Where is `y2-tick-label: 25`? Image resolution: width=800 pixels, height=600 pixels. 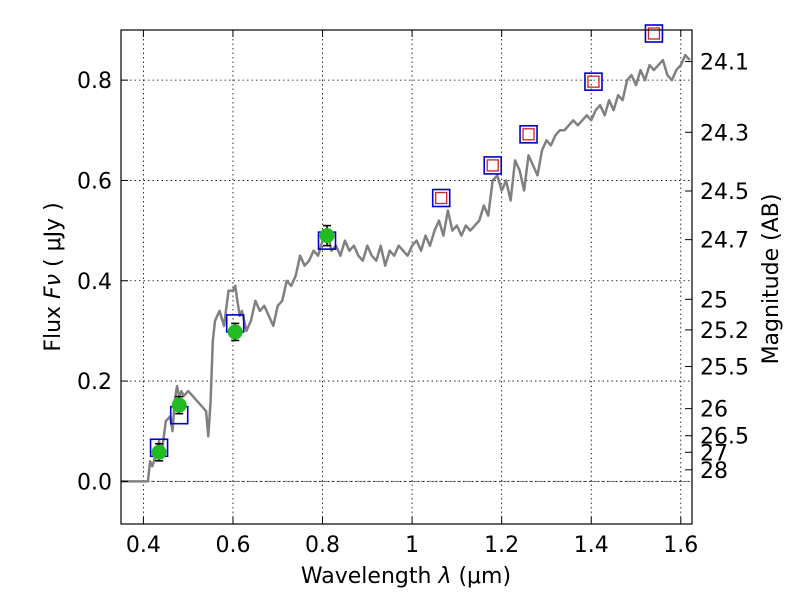
y2-tick-label: 25 is located at coordinates (714, 300).